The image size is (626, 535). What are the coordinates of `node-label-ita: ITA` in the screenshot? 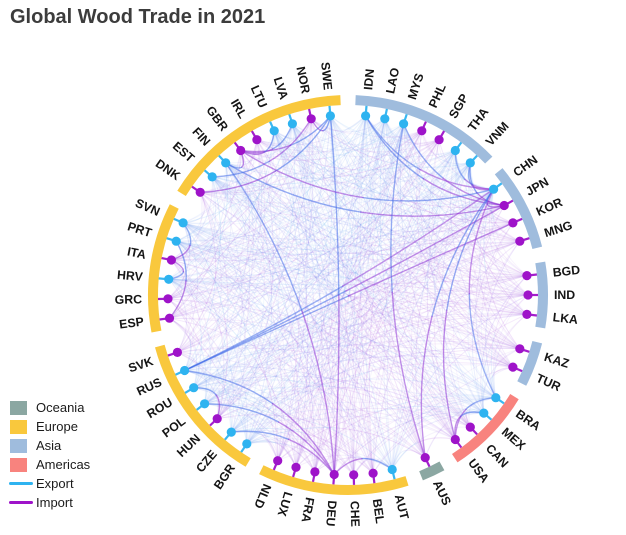 It's located at (136, 252).